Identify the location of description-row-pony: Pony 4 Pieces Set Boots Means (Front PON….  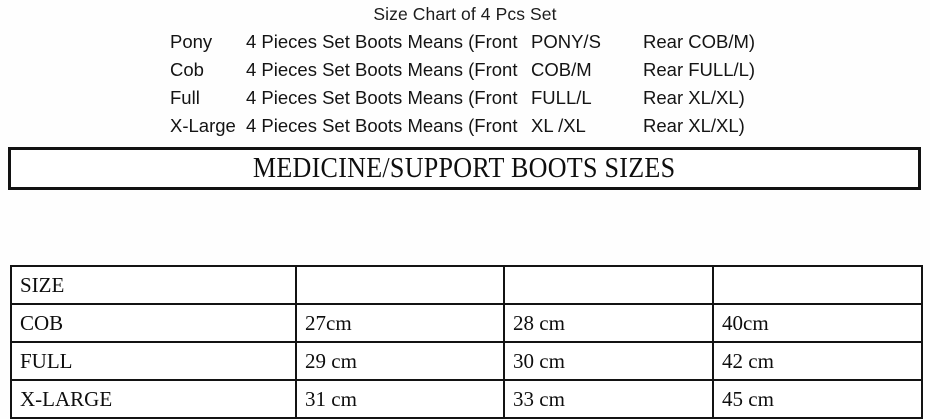
(550, 42).